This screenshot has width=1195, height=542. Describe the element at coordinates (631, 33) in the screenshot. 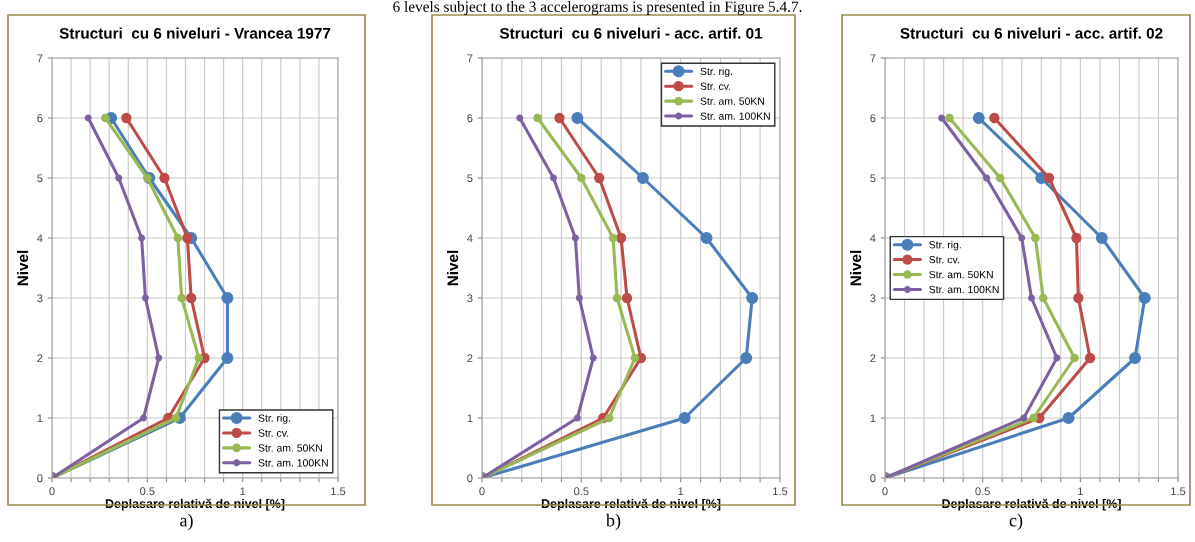

I see `chart-title: Structuri cu 6 niveluri - acc. artif. 01` at that location.